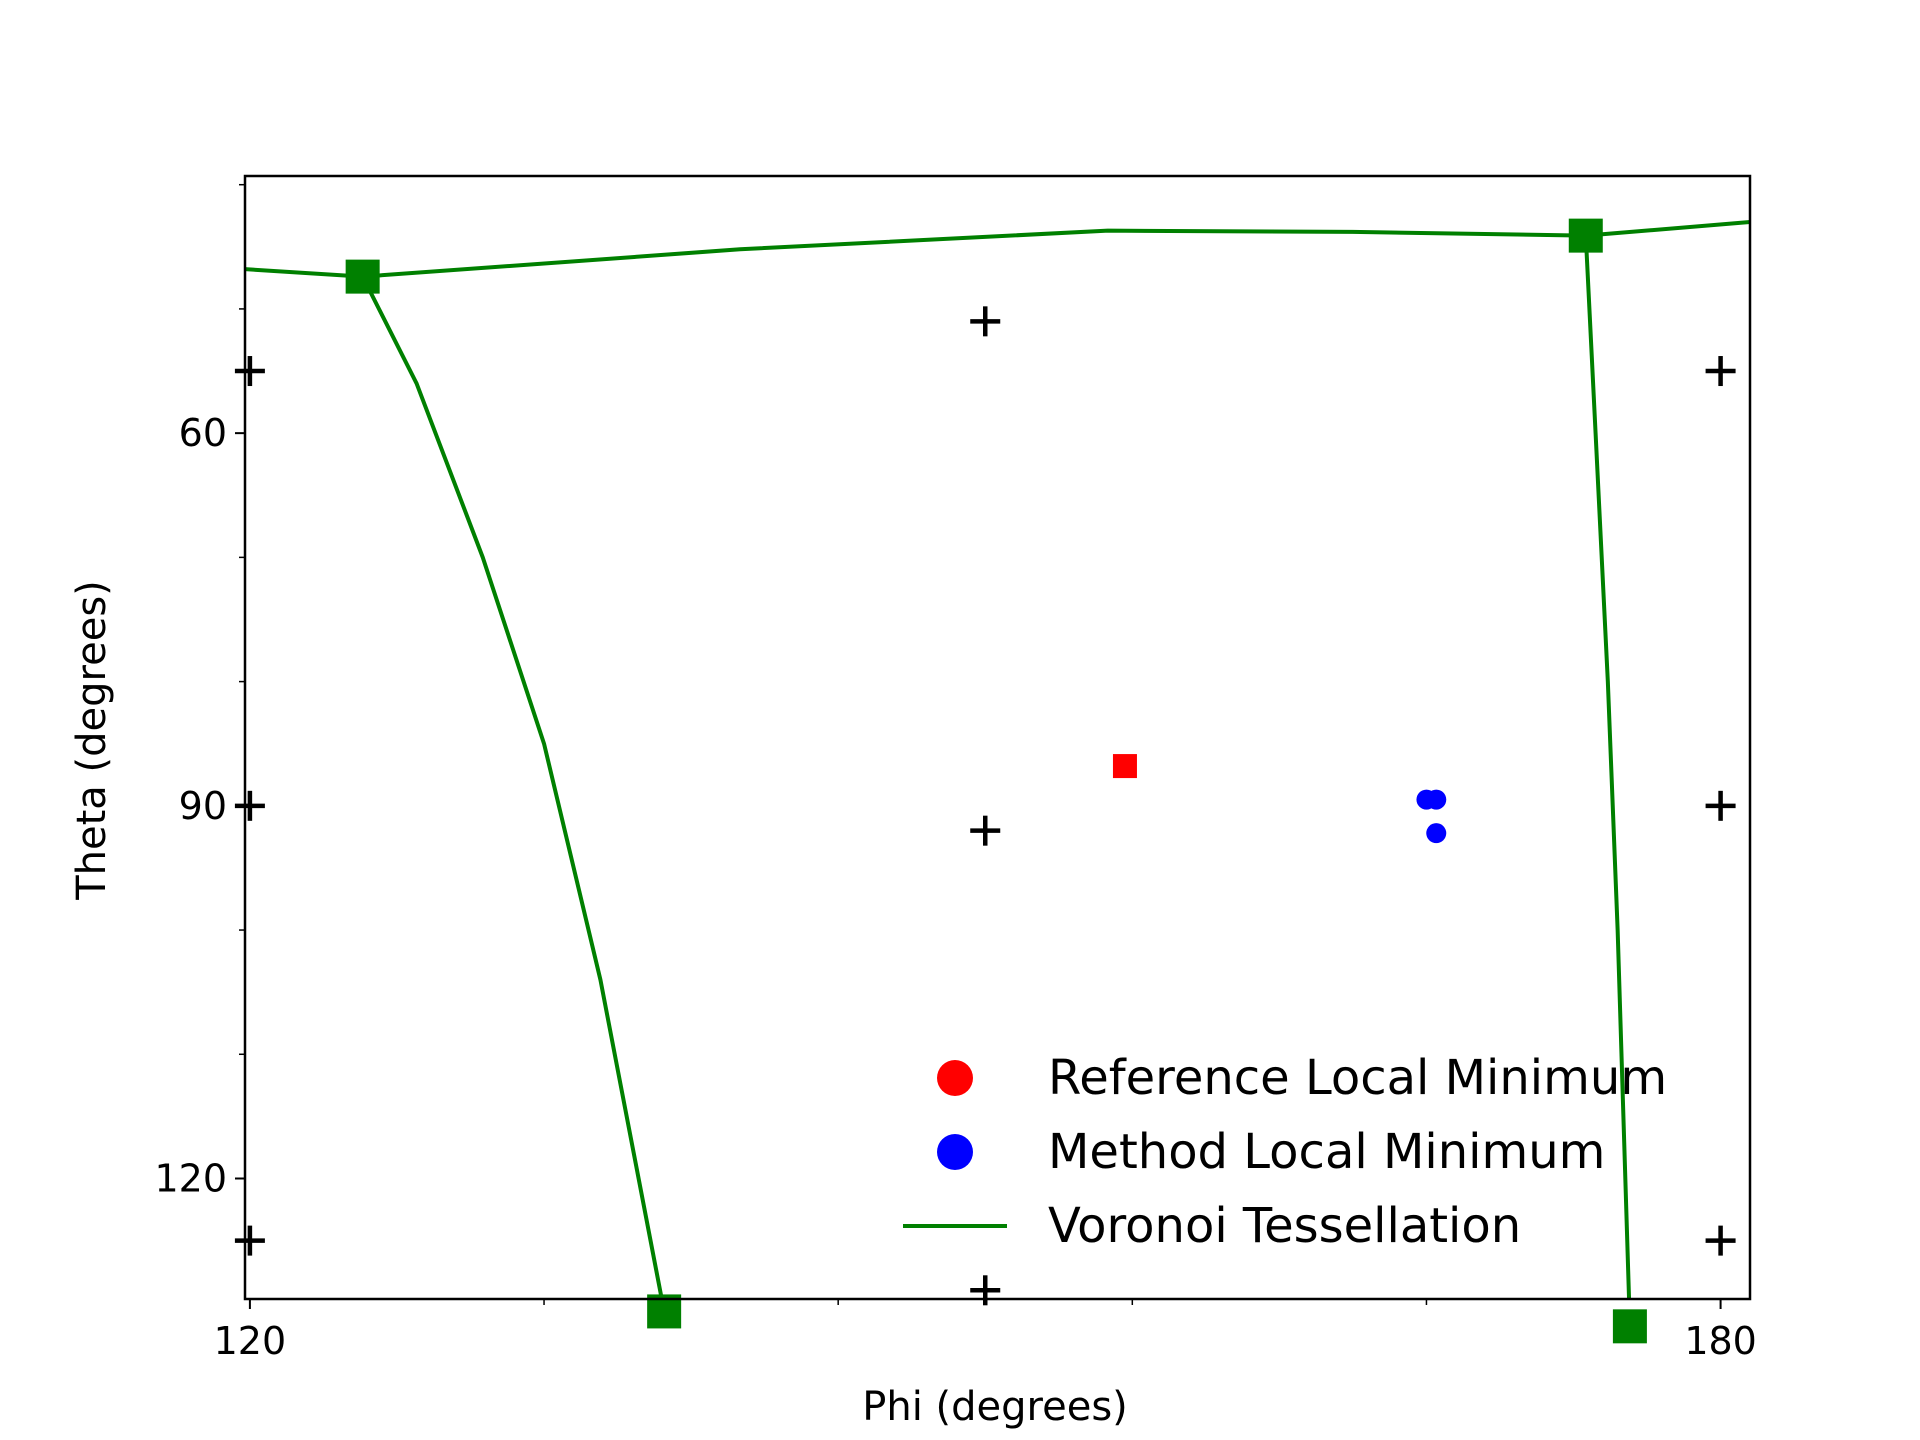  I want to click on reference-minimum-point, so click(1124, 766).